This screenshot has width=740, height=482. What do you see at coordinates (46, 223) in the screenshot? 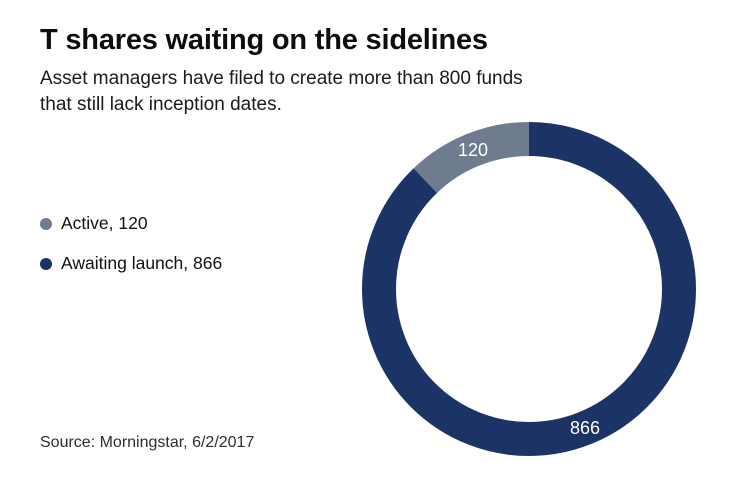
I see `legend-dot-active-icon` at bounding box center [46, 223].